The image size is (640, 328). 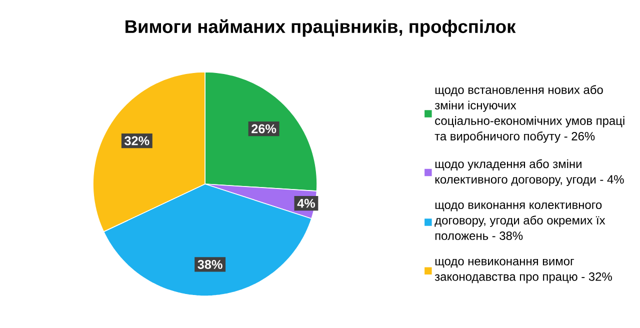 What do you see at coordinates (264, 129) in the screenshot?
I see `data-label: 26%` at bounding box center [264, 129].